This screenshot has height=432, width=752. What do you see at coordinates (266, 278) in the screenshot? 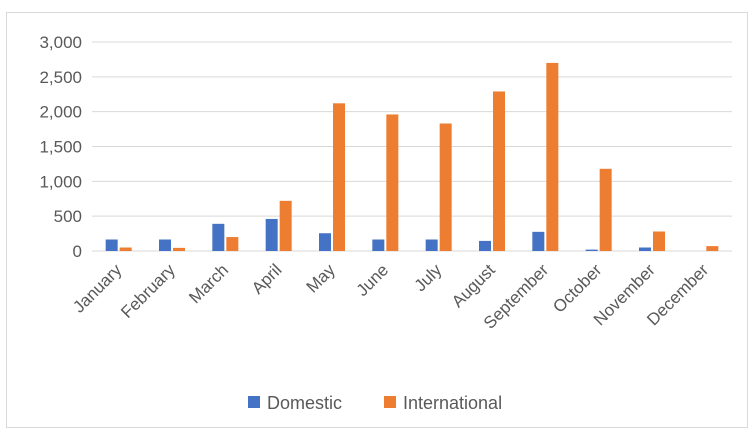
I see `x-tick-label-april: April` at bounding box center [266, 278].